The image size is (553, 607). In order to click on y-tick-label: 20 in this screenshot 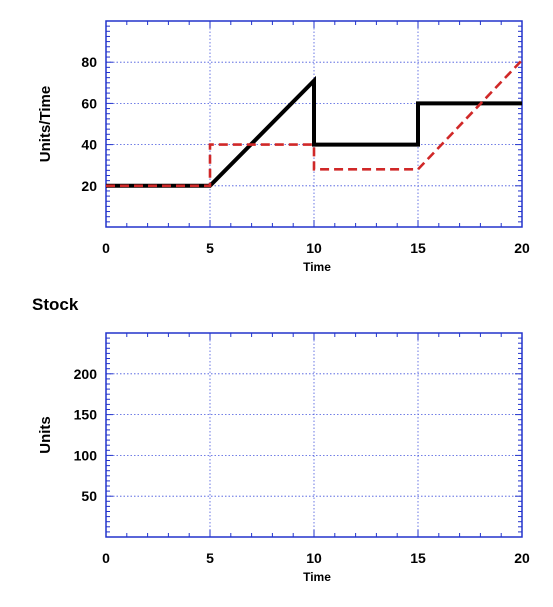, I will do `click(89, 186)`.